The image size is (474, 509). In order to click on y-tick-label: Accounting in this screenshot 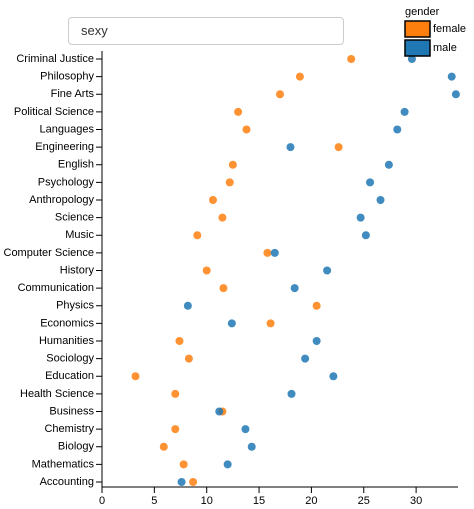, I will do `click(67, 482)`.